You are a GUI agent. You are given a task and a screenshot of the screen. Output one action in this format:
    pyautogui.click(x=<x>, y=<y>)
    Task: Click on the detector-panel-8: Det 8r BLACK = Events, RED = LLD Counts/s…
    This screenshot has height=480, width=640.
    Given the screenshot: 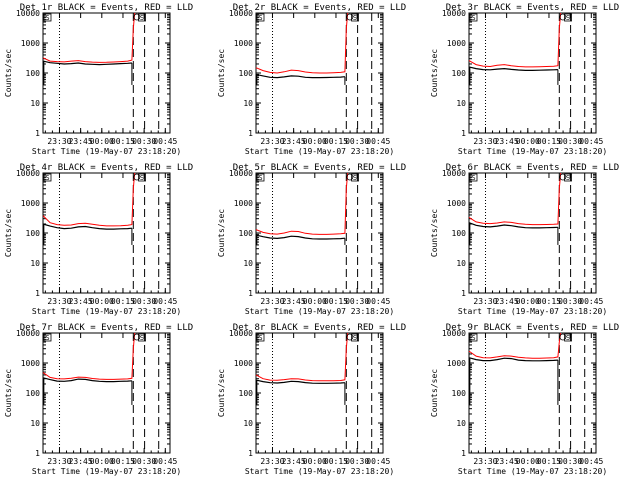 What is the action you would take?
    pyautogui.click(x=311, y=399)
    